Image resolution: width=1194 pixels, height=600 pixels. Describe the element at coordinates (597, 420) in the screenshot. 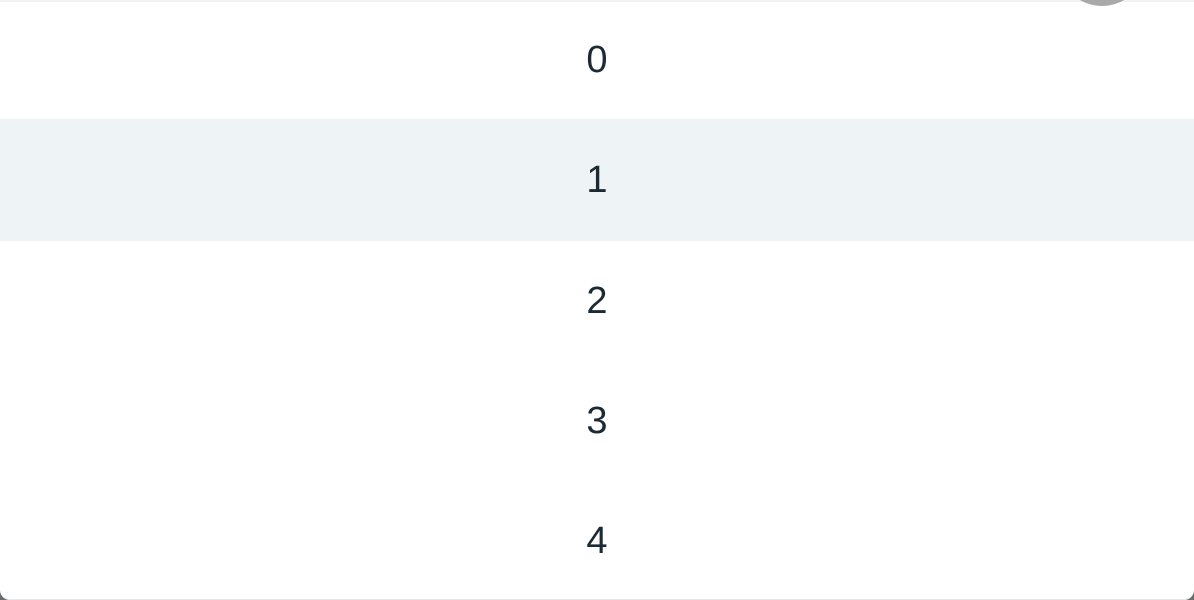

I see `option-3: 3` at that location.